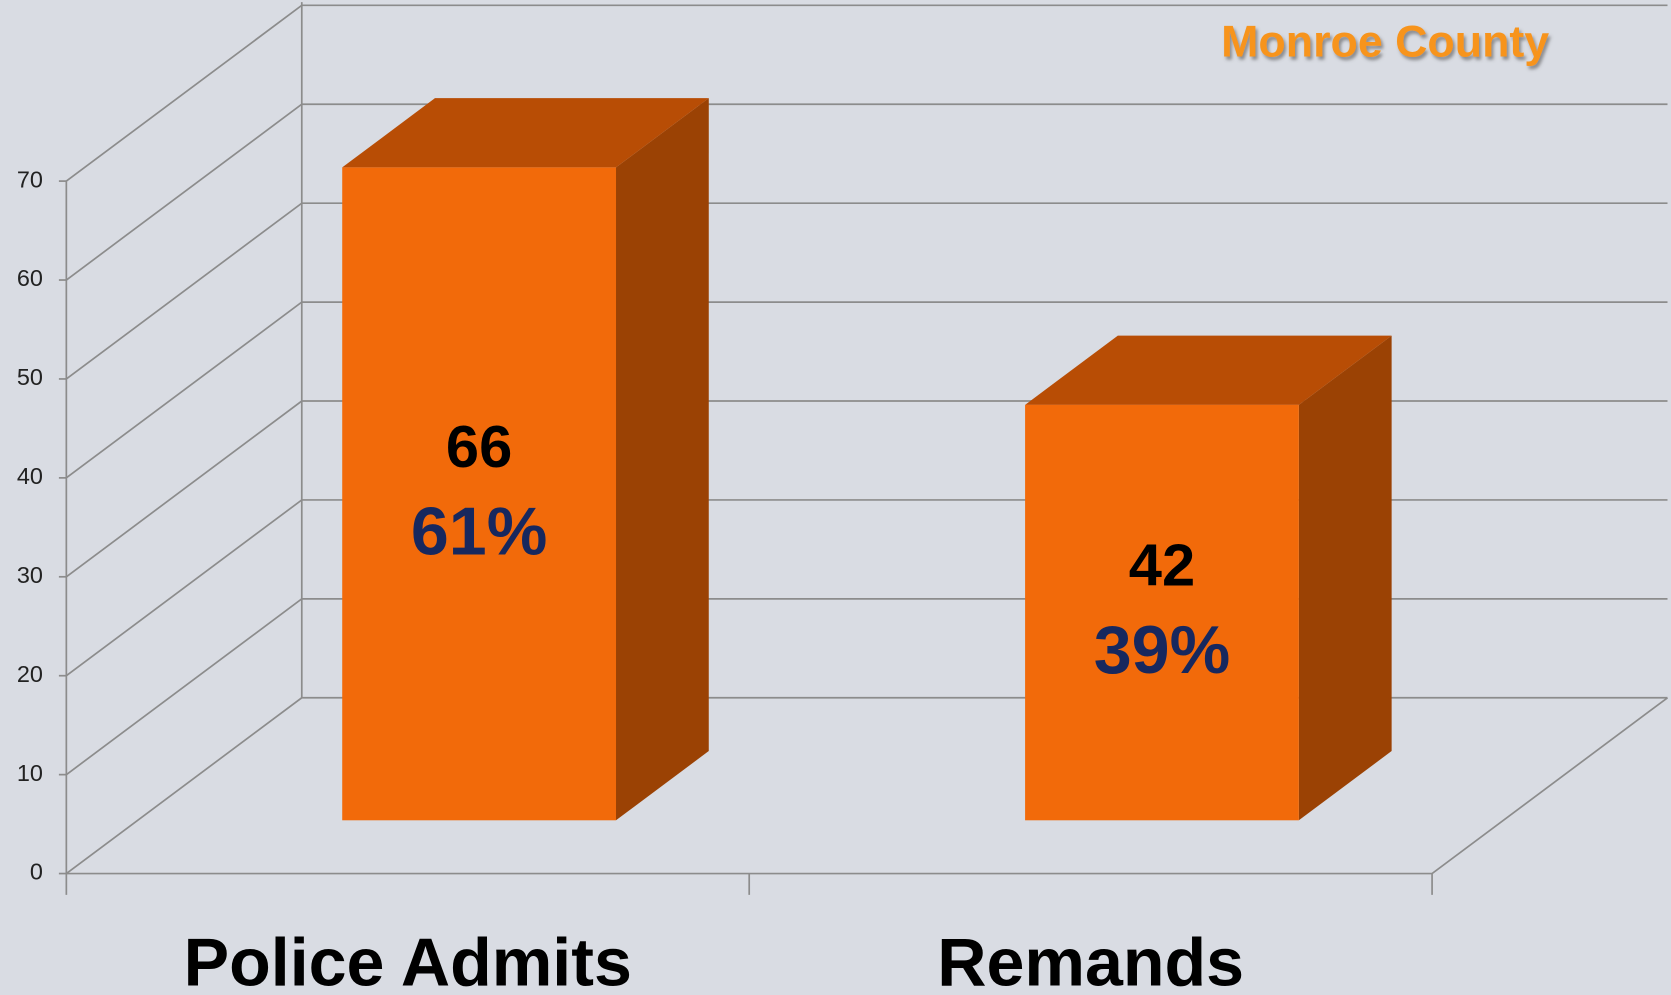 The image size is (1671, 995). What do you see at coordinates (30, 674) in the screenshot?
I see `y-tick-label: 20` at bounding box center [30, 674].